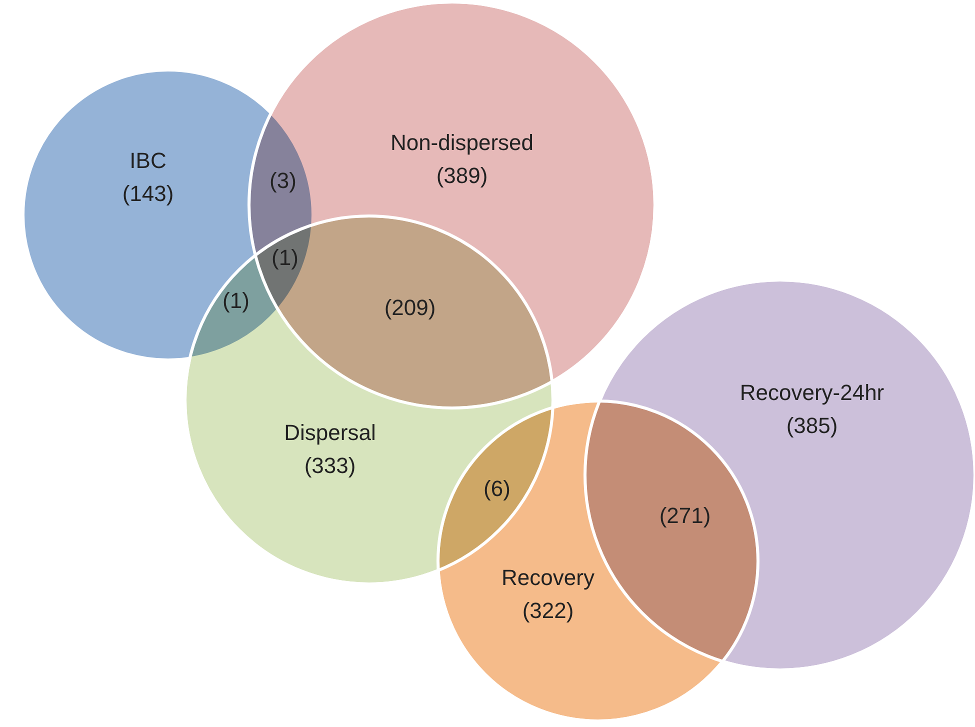  Describe the element at coordinates (148, 193) in the screenshot. I see `data-label: (143)` at that location.